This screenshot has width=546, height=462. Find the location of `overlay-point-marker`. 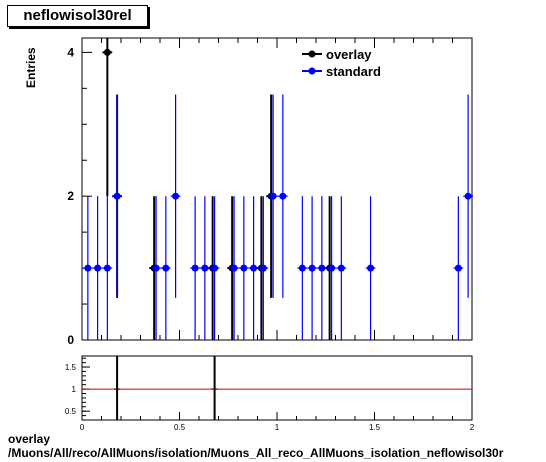

overlay-point-marker is located at coordinates (107, 52).